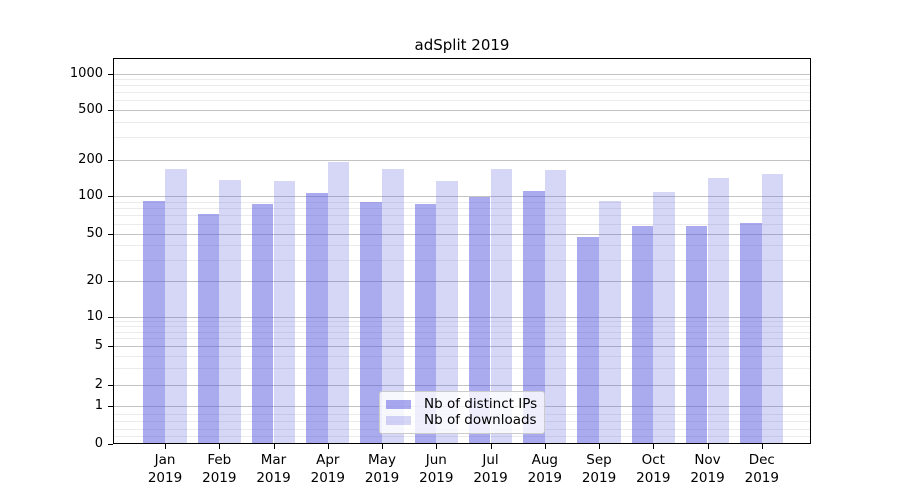 The height and width of the screenshot is (500, 900). I want to click on x-tick-label: Jul 2019, so click(491, 469).